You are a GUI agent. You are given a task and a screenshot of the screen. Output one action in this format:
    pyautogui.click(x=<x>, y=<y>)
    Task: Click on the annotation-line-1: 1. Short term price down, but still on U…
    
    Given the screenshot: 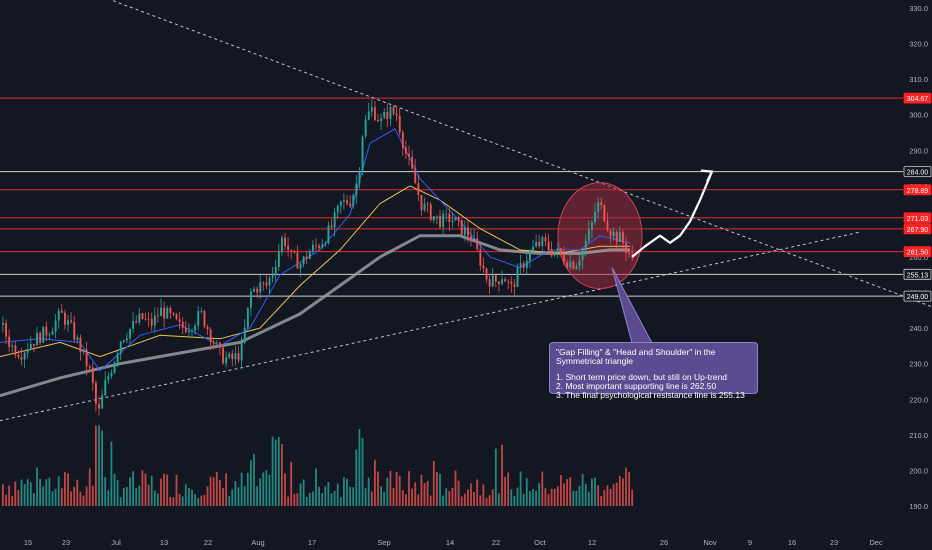 What is the action you would take?
    pyautogui.click(x=642, y=377)
    